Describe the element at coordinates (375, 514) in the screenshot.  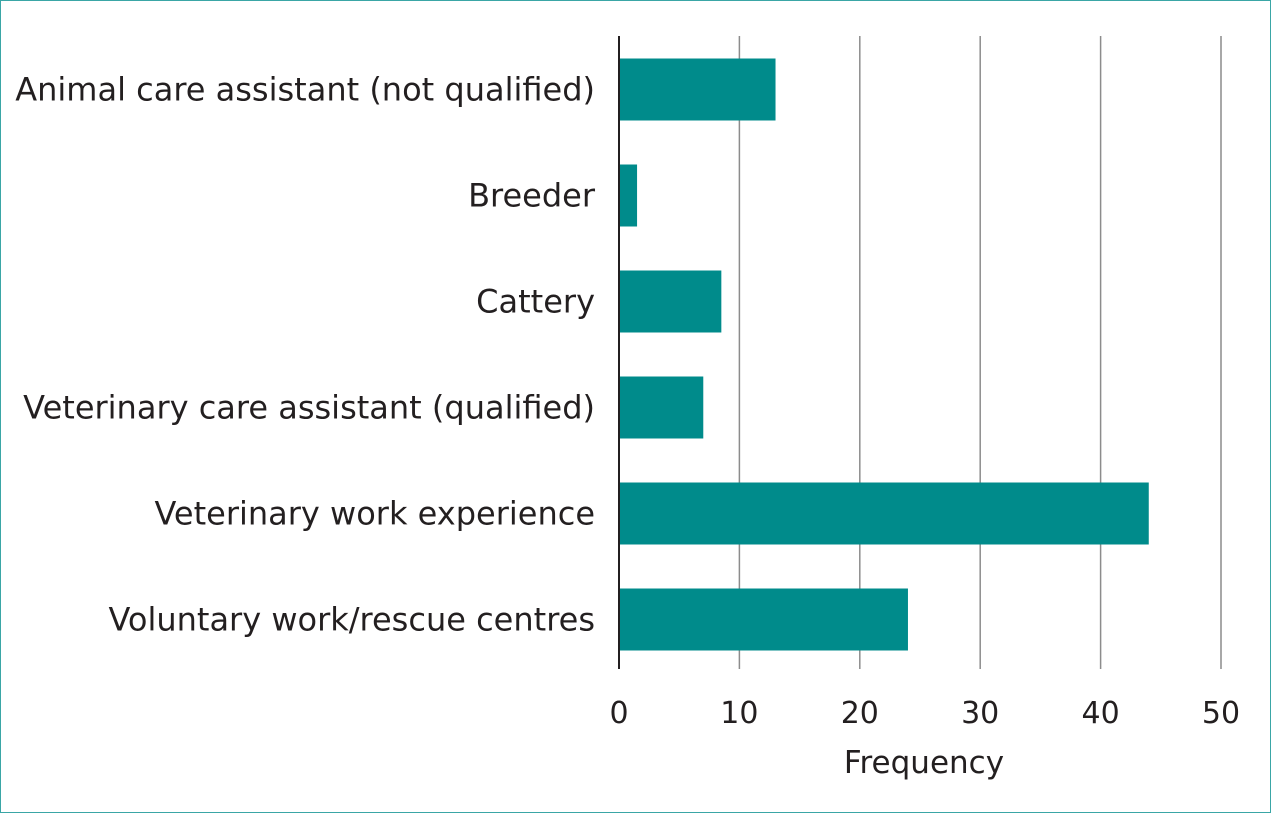
I see `category-label: Veterinary work experience` at that location.